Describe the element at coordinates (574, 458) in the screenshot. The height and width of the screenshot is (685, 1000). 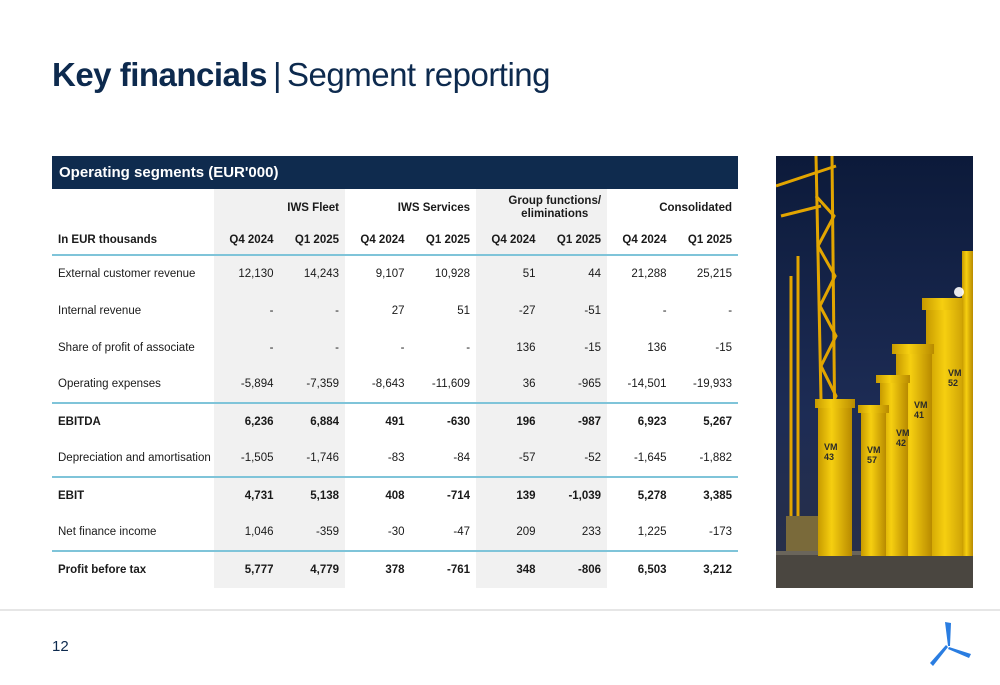
I see `table-cell: -52` at that location.